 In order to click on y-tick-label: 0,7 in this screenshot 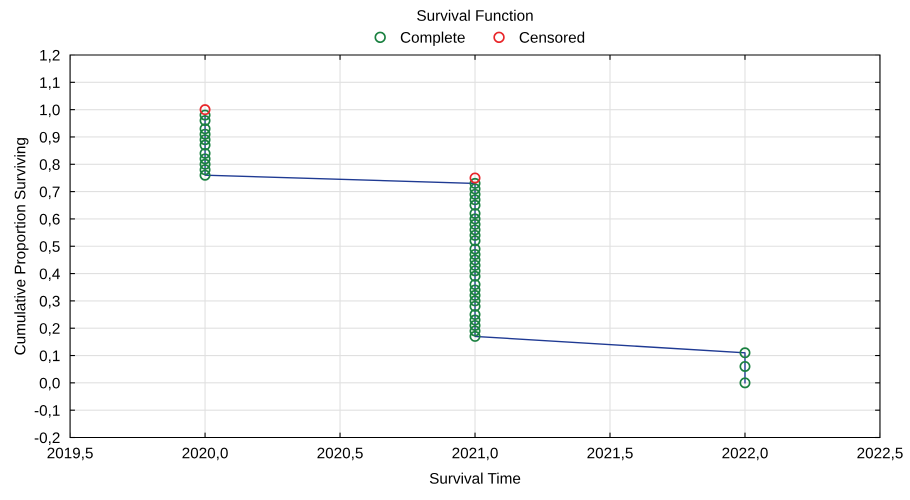, I will do `click(50, 193)`.